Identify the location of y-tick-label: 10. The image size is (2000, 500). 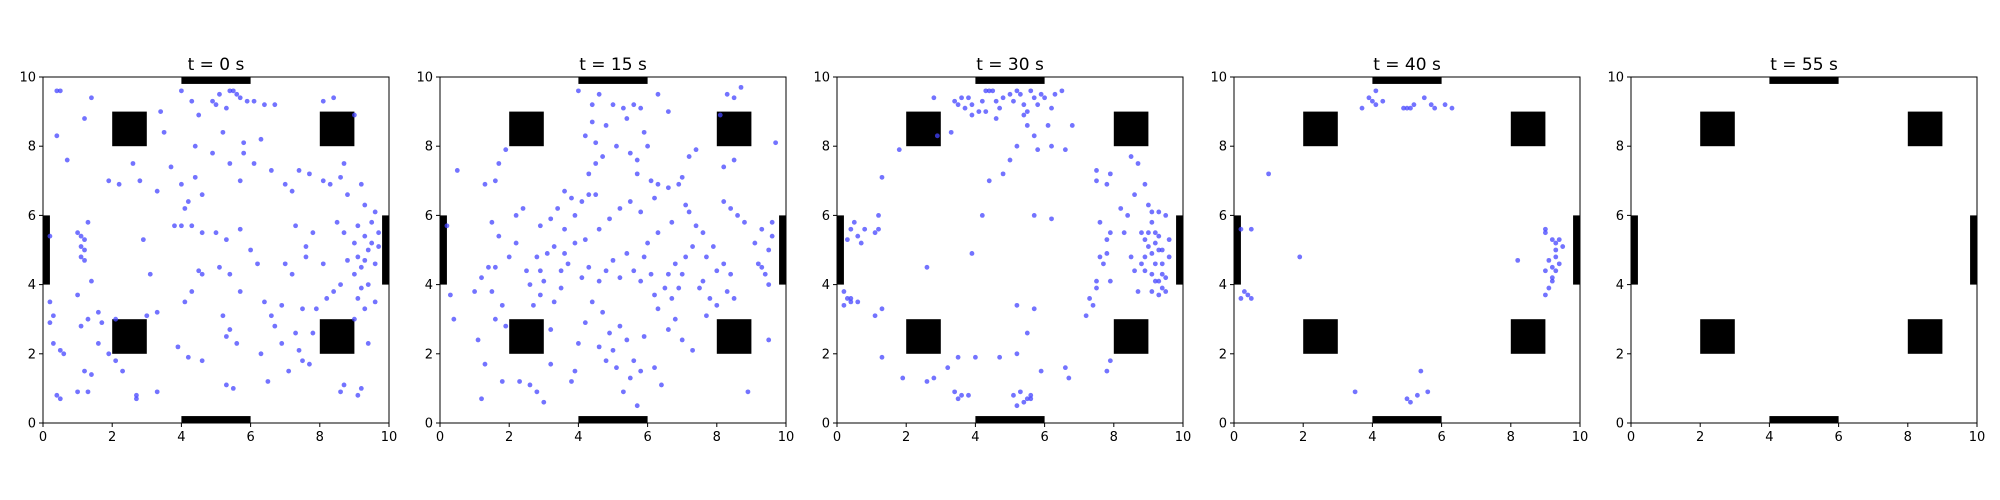
(1615, 78).